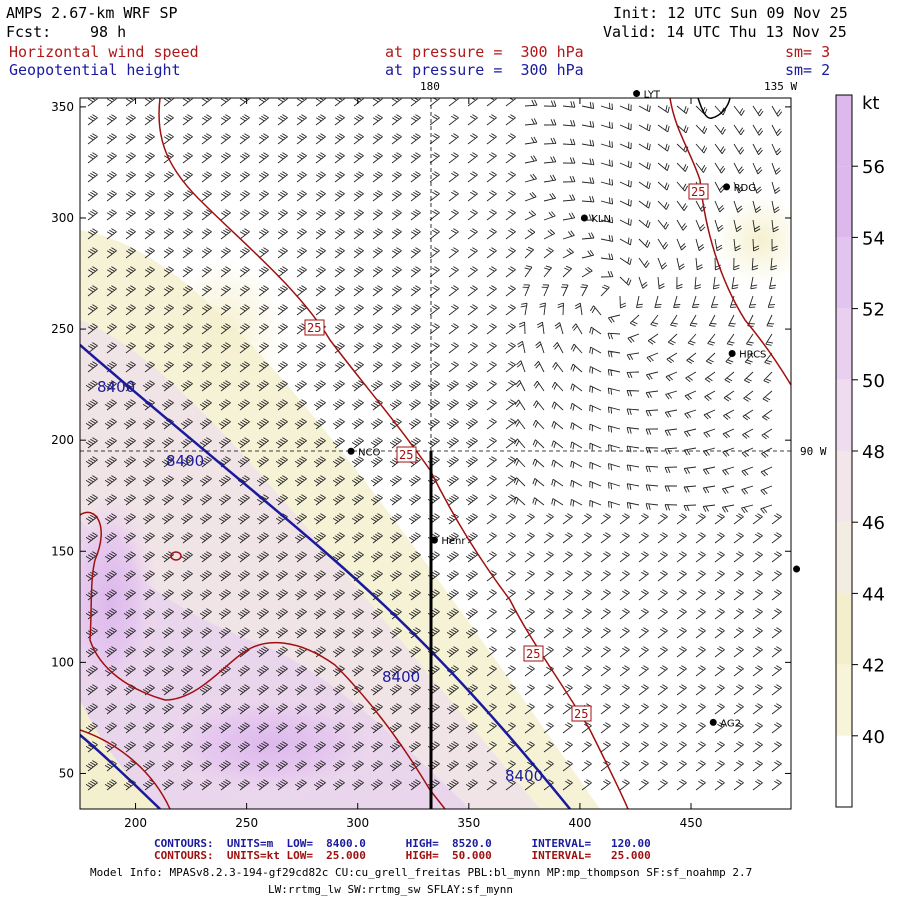  I want to click on x-tick-label: 350, so click(468, 823).